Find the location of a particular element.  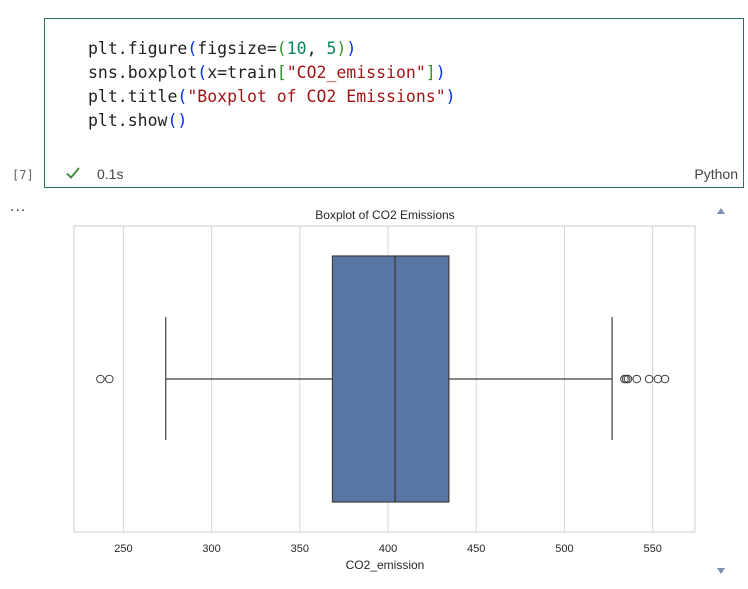

code-line: plt.figure(figsize=(10, 5)) is located at coordinates (250, 49).